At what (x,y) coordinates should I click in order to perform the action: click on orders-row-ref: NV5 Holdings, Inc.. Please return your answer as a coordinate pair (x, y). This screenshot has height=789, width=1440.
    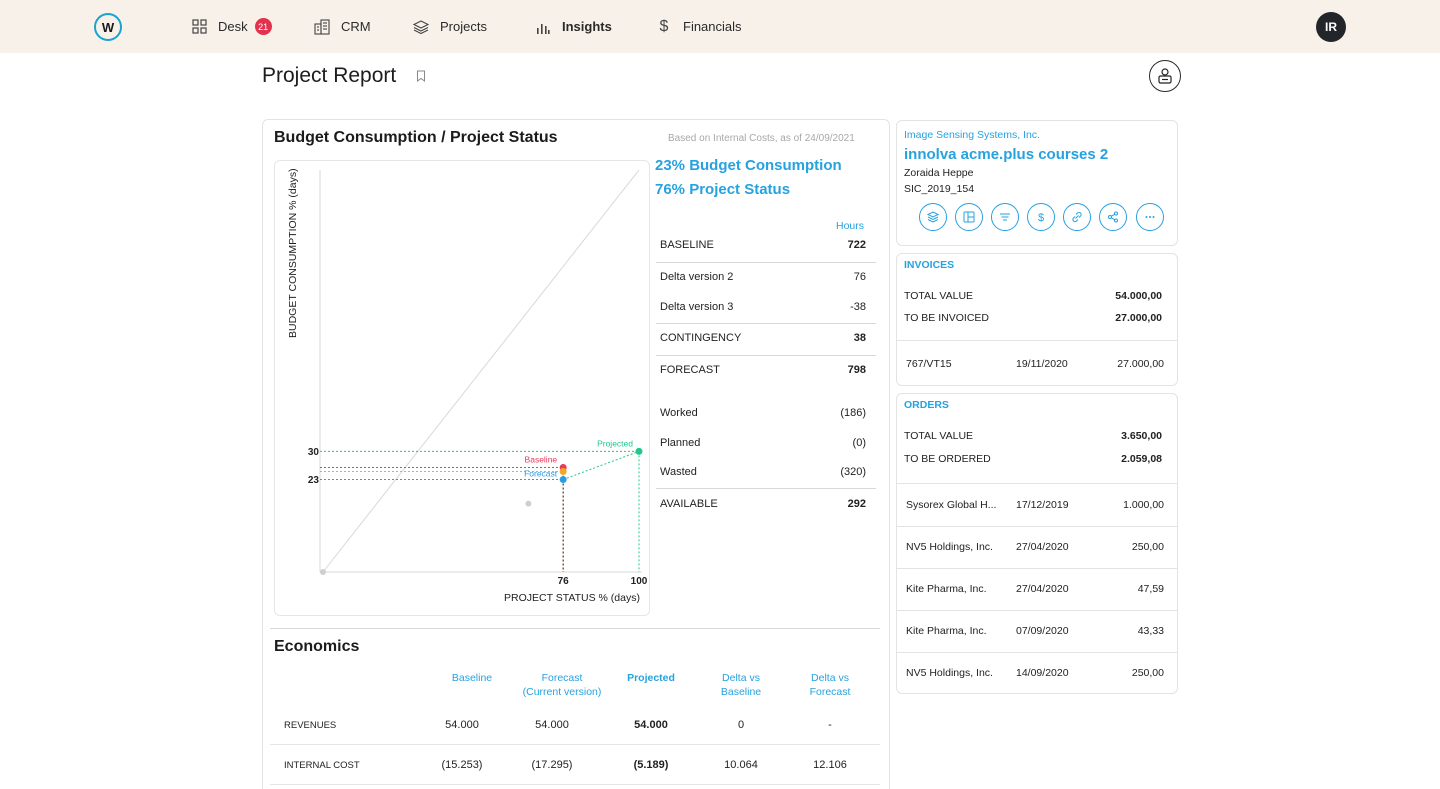
    Looking at the image, I should click on (949, 547).